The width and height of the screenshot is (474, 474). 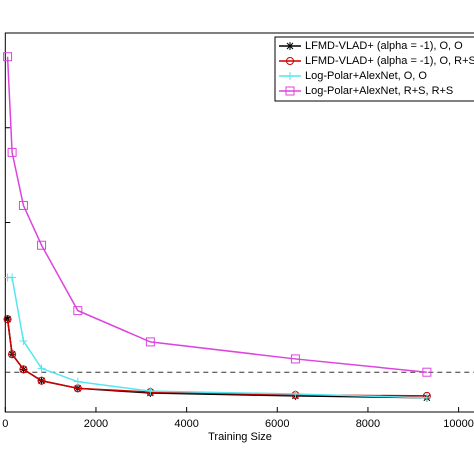 I want to click on x-tick-label: 6000, so click(x=277, y=424).